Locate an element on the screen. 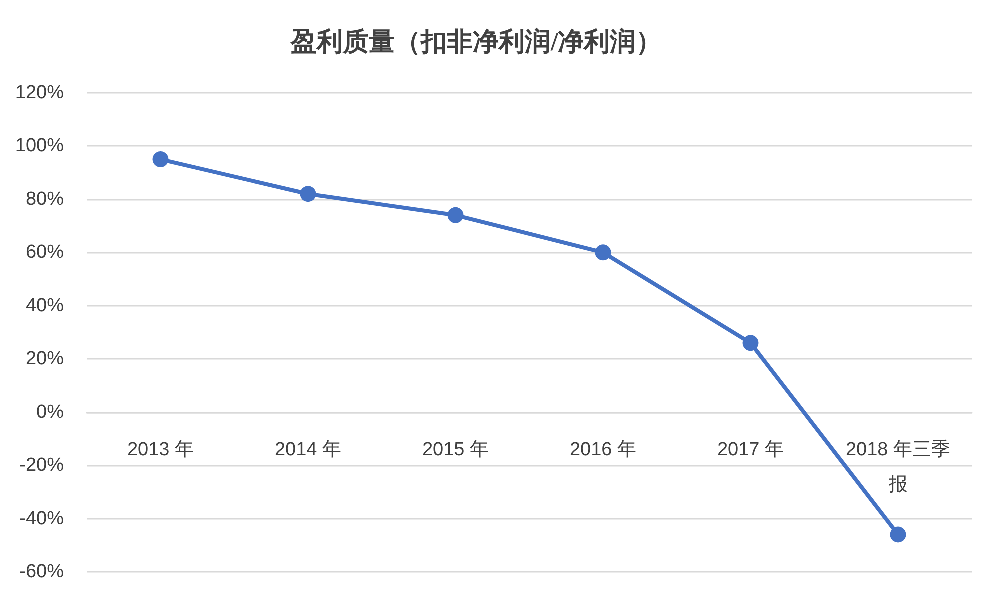 The height and width of the screenshot is (599, 999). x-tick-label: 2015 年 is located at coordinates (456, 449).